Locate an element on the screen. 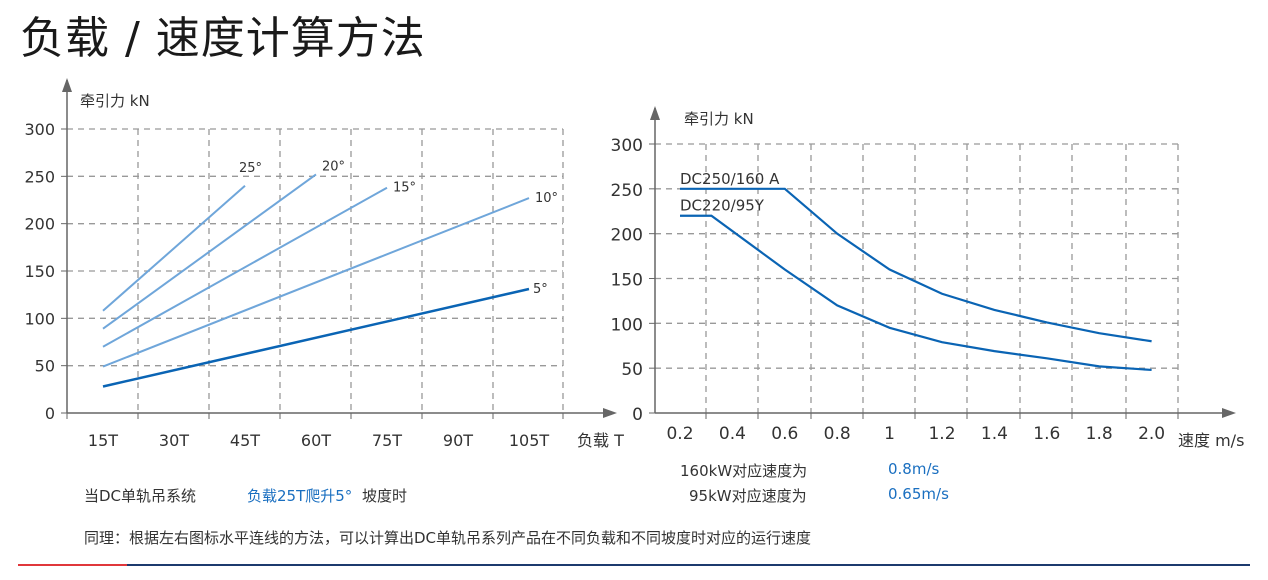 This screenshot has height=580, width=1268. x-tick-label: 0.2 is located at coordinates (679, 434).